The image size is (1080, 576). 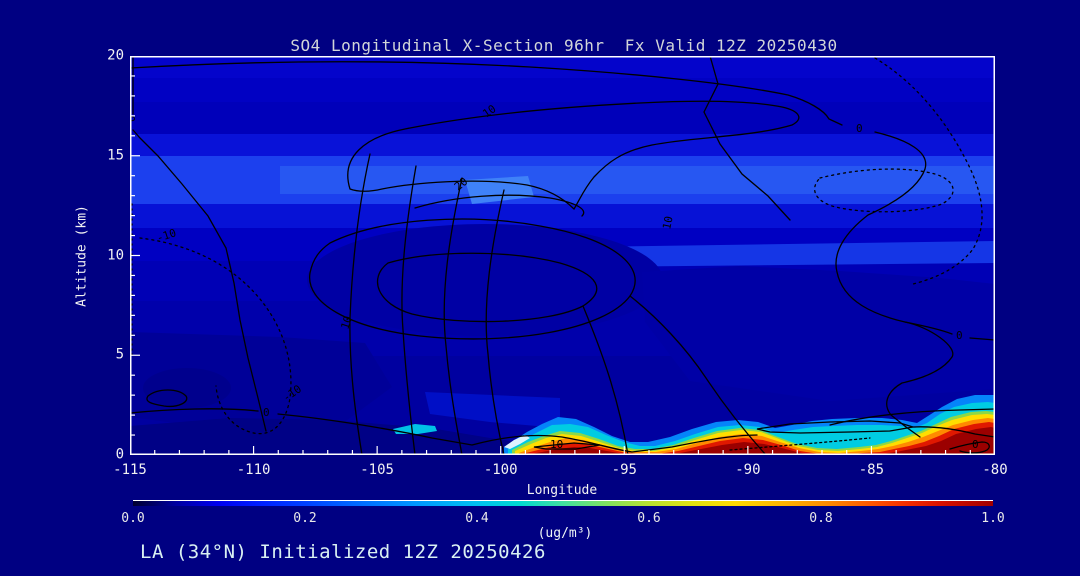 I want to click on colorbar-tick-label: 0.4, so click(x=477, y=518).